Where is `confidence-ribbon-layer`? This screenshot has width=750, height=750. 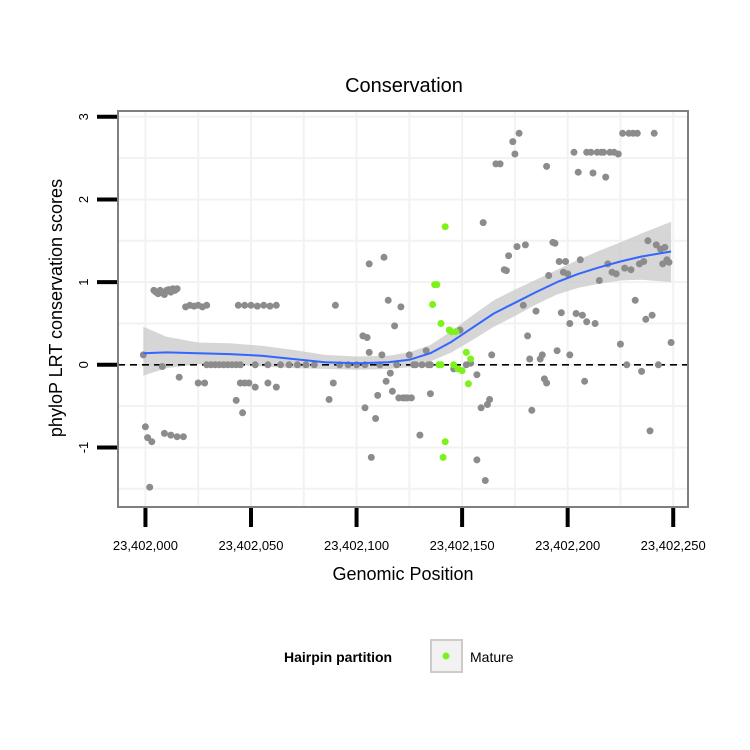 confidence-ribbon-layer is located at coordinates (407, 298).